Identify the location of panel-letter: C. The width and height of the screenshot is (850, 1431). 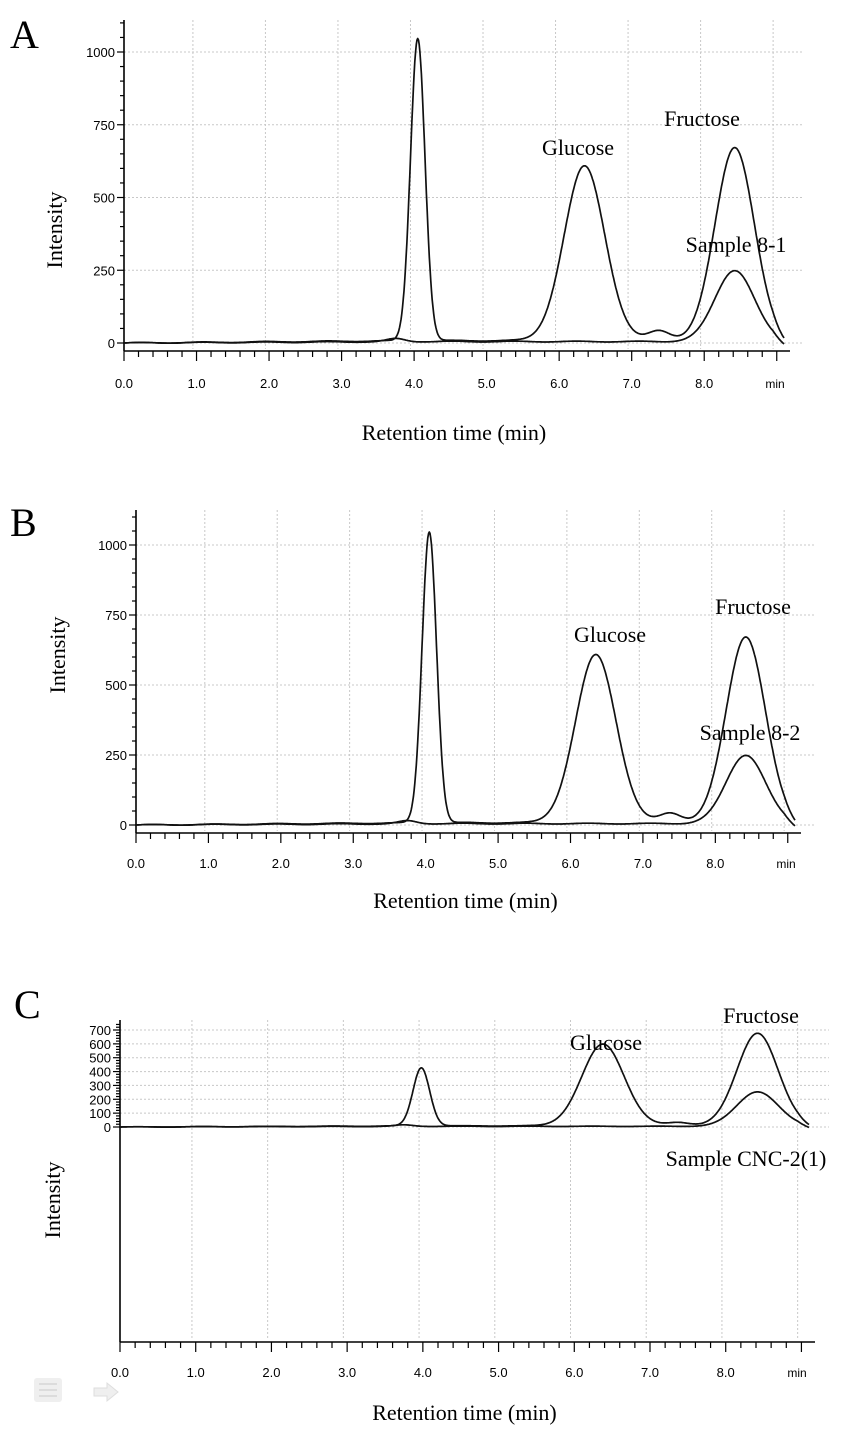
(27, 1004).